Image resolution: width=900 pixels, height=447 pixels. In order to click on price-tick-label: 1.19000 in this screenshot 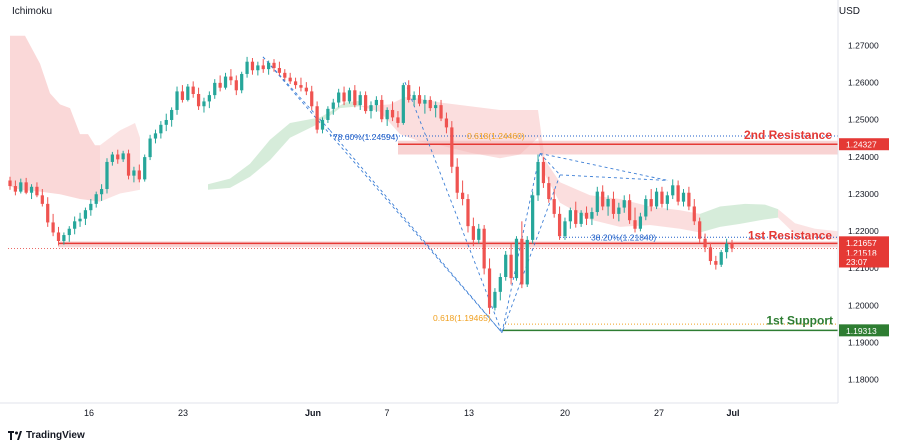, I will do `click(863, 342)`.